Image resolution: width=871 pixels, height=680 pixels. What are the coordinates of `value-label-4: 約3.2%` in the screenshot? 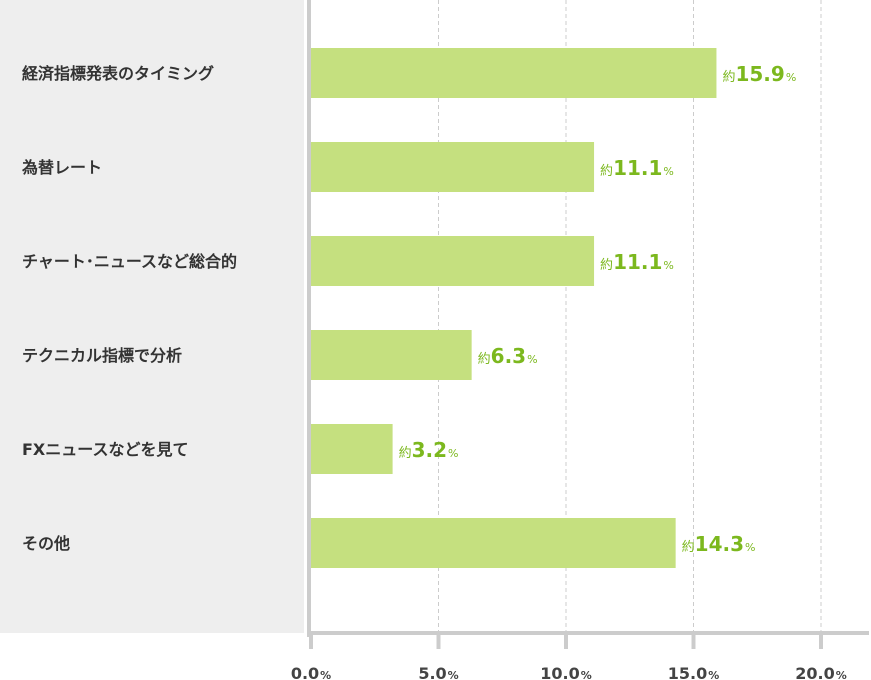 It's located at (429, 450).